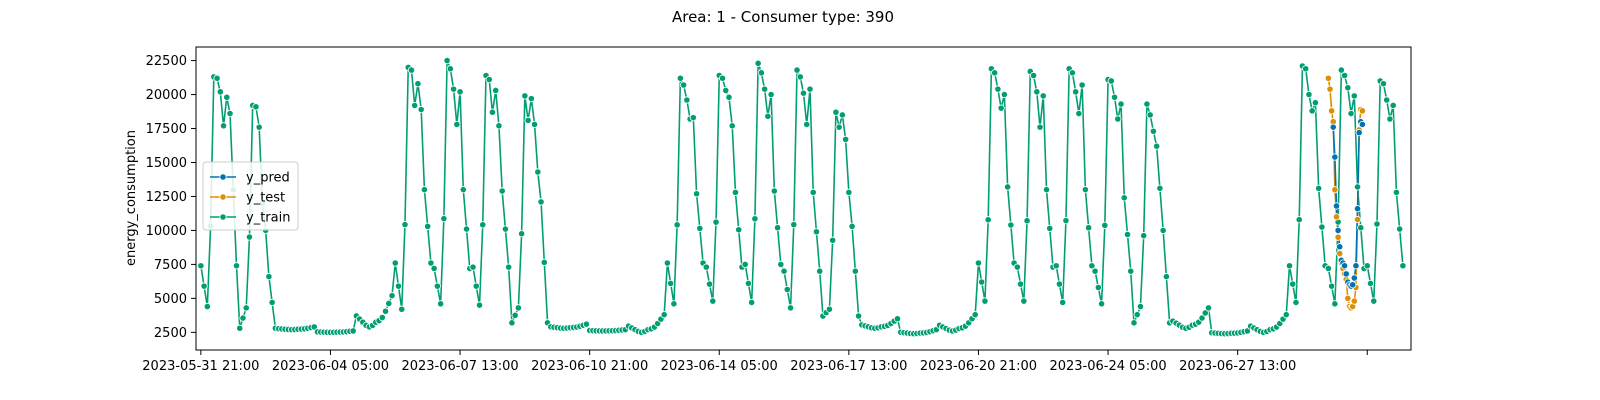  Describe the element at coordinates (166, 231) in the screenshot. I see `y-tick-label: 10000` at that location.